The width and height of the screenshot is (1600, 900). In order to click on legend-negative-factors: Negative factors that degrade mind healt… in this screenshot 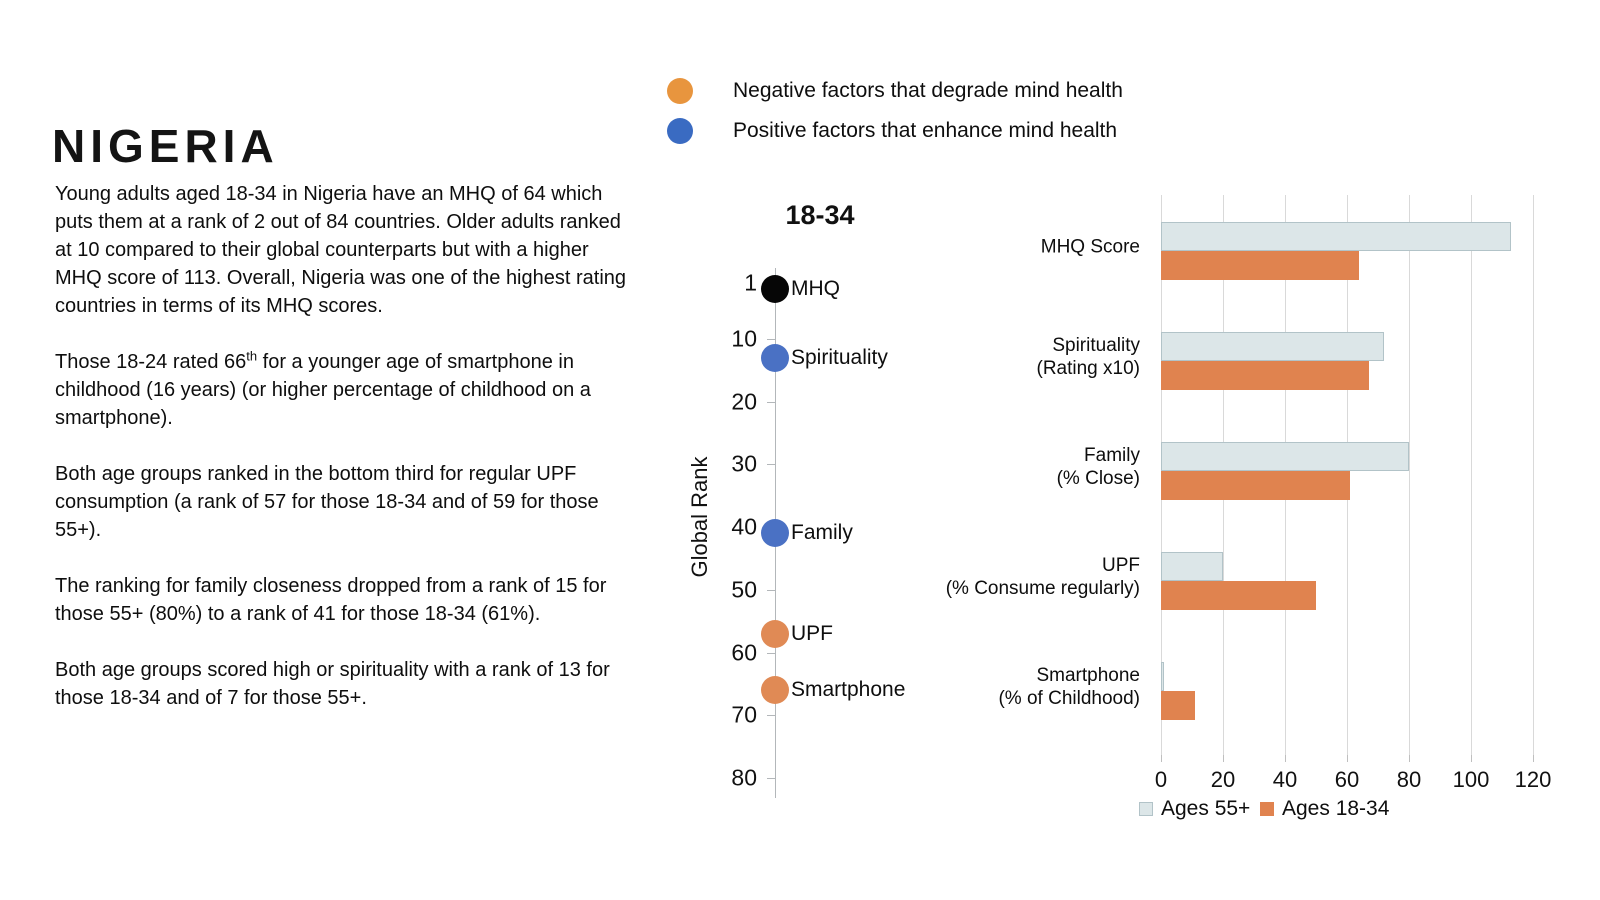, I will do `click(895, 91)`.